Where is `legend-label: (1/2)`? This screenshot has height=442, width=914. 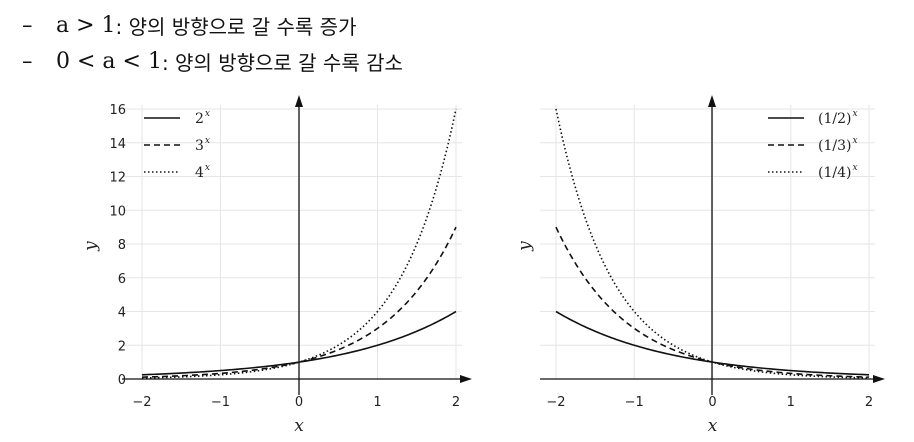 legend-label: (1/2) is located at coordinates (834, 119).